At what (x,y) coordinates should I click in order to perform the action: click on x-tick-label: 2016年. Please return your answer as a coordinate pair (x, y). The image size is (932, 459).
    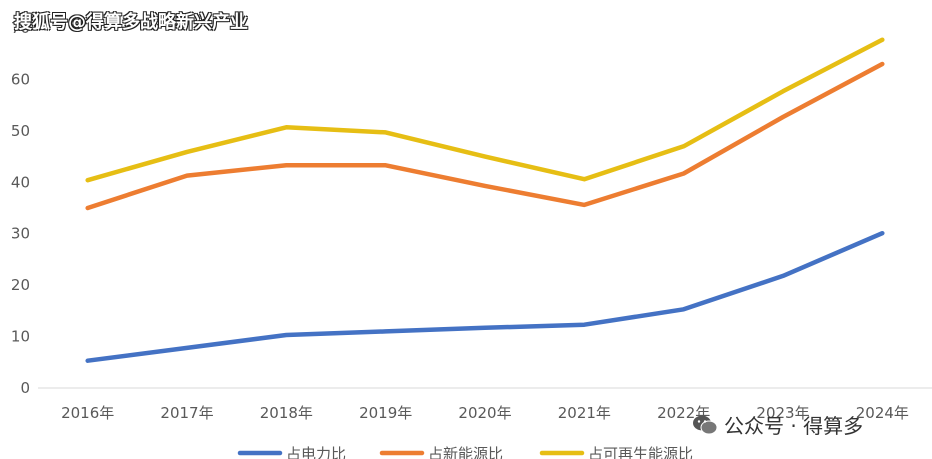
    Looking at the image, I should click on (87, 413).